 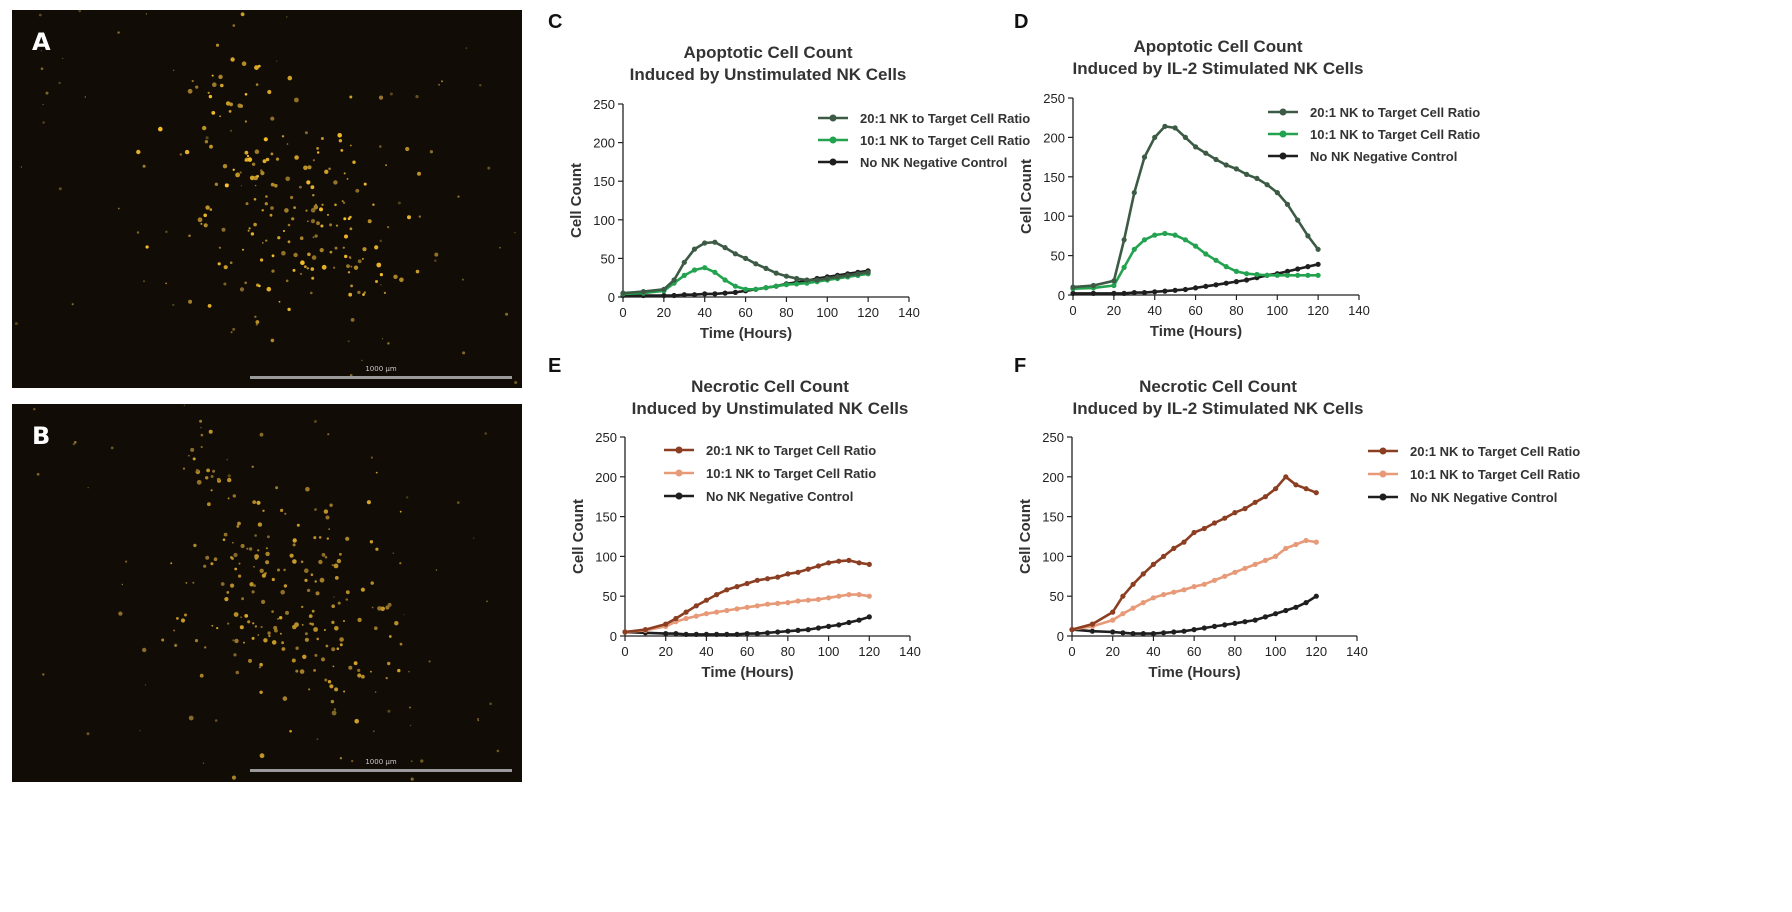 I want to click on series-line, so click(x=747, y=596).